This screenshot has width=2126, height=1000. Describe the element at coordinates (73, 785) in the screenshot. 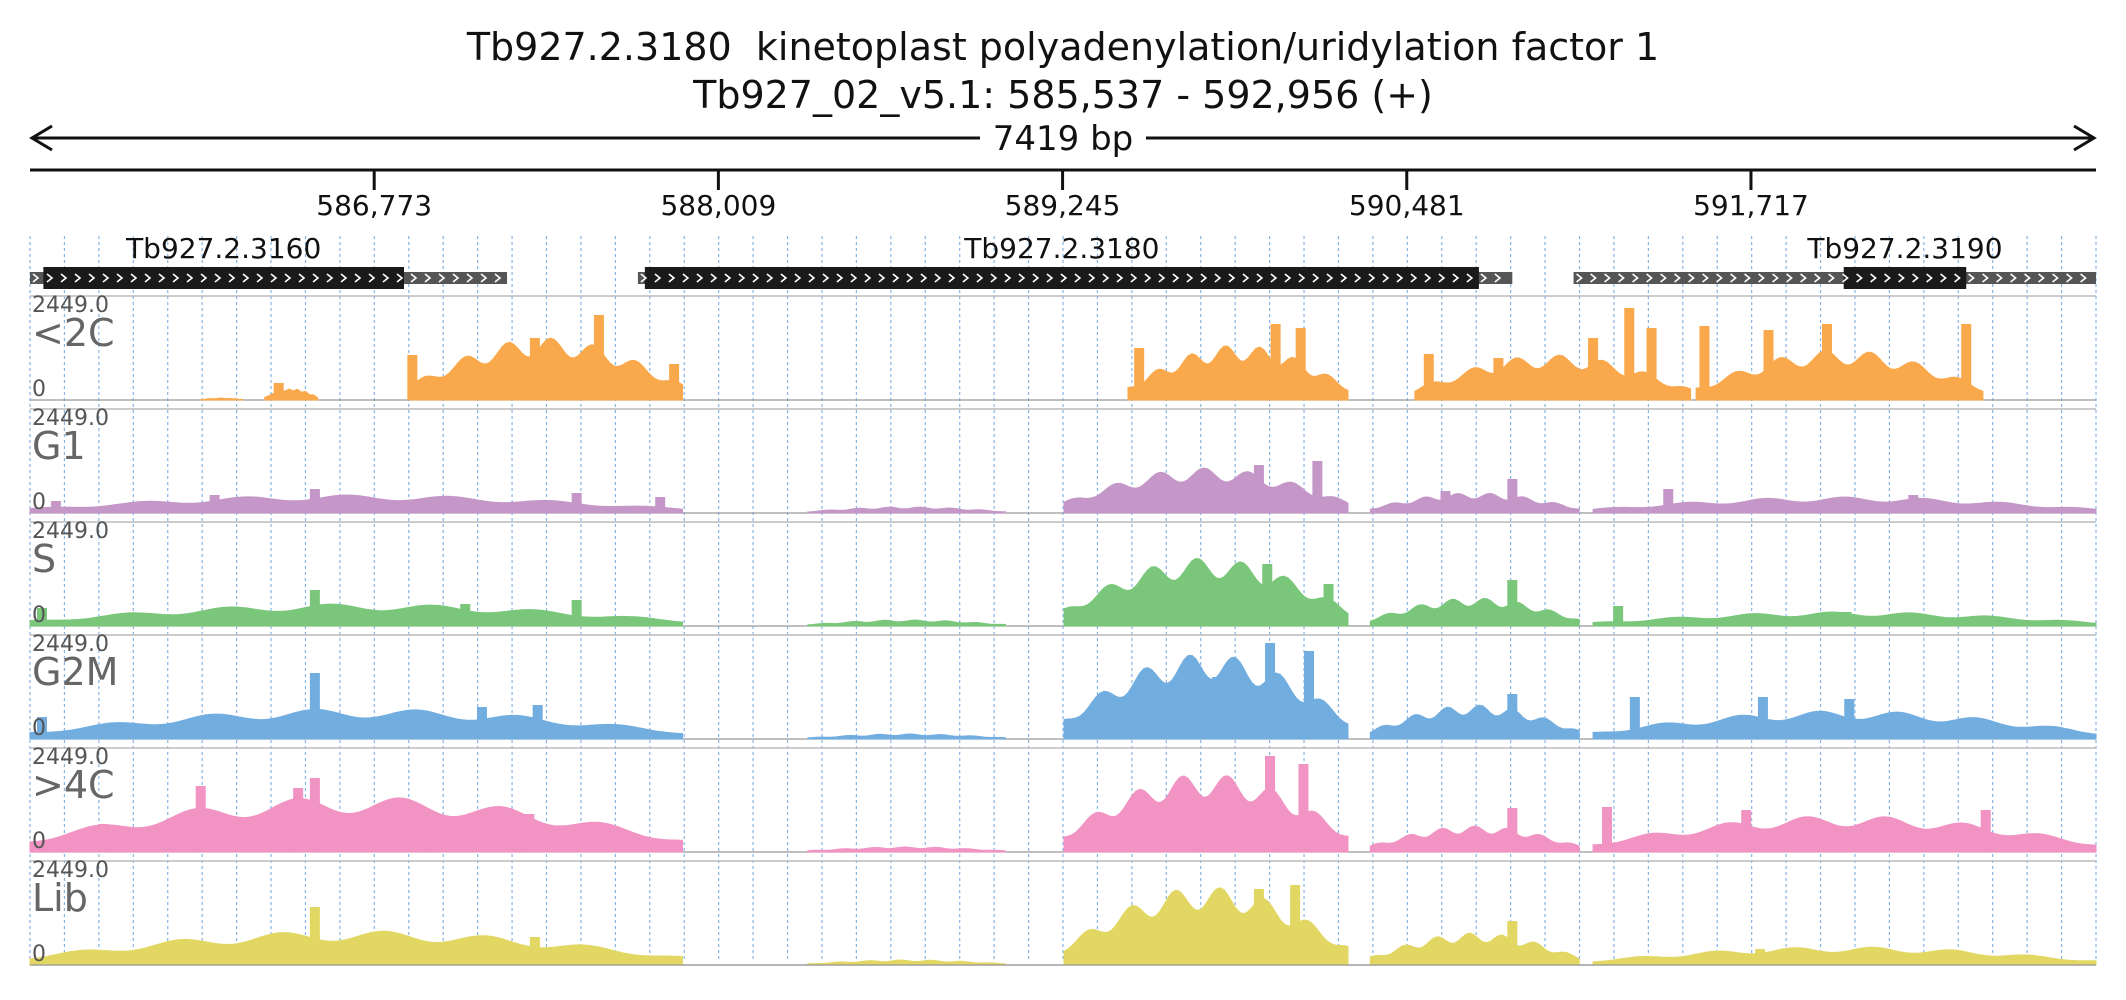

I see `track-name-label: >4C` at that location.